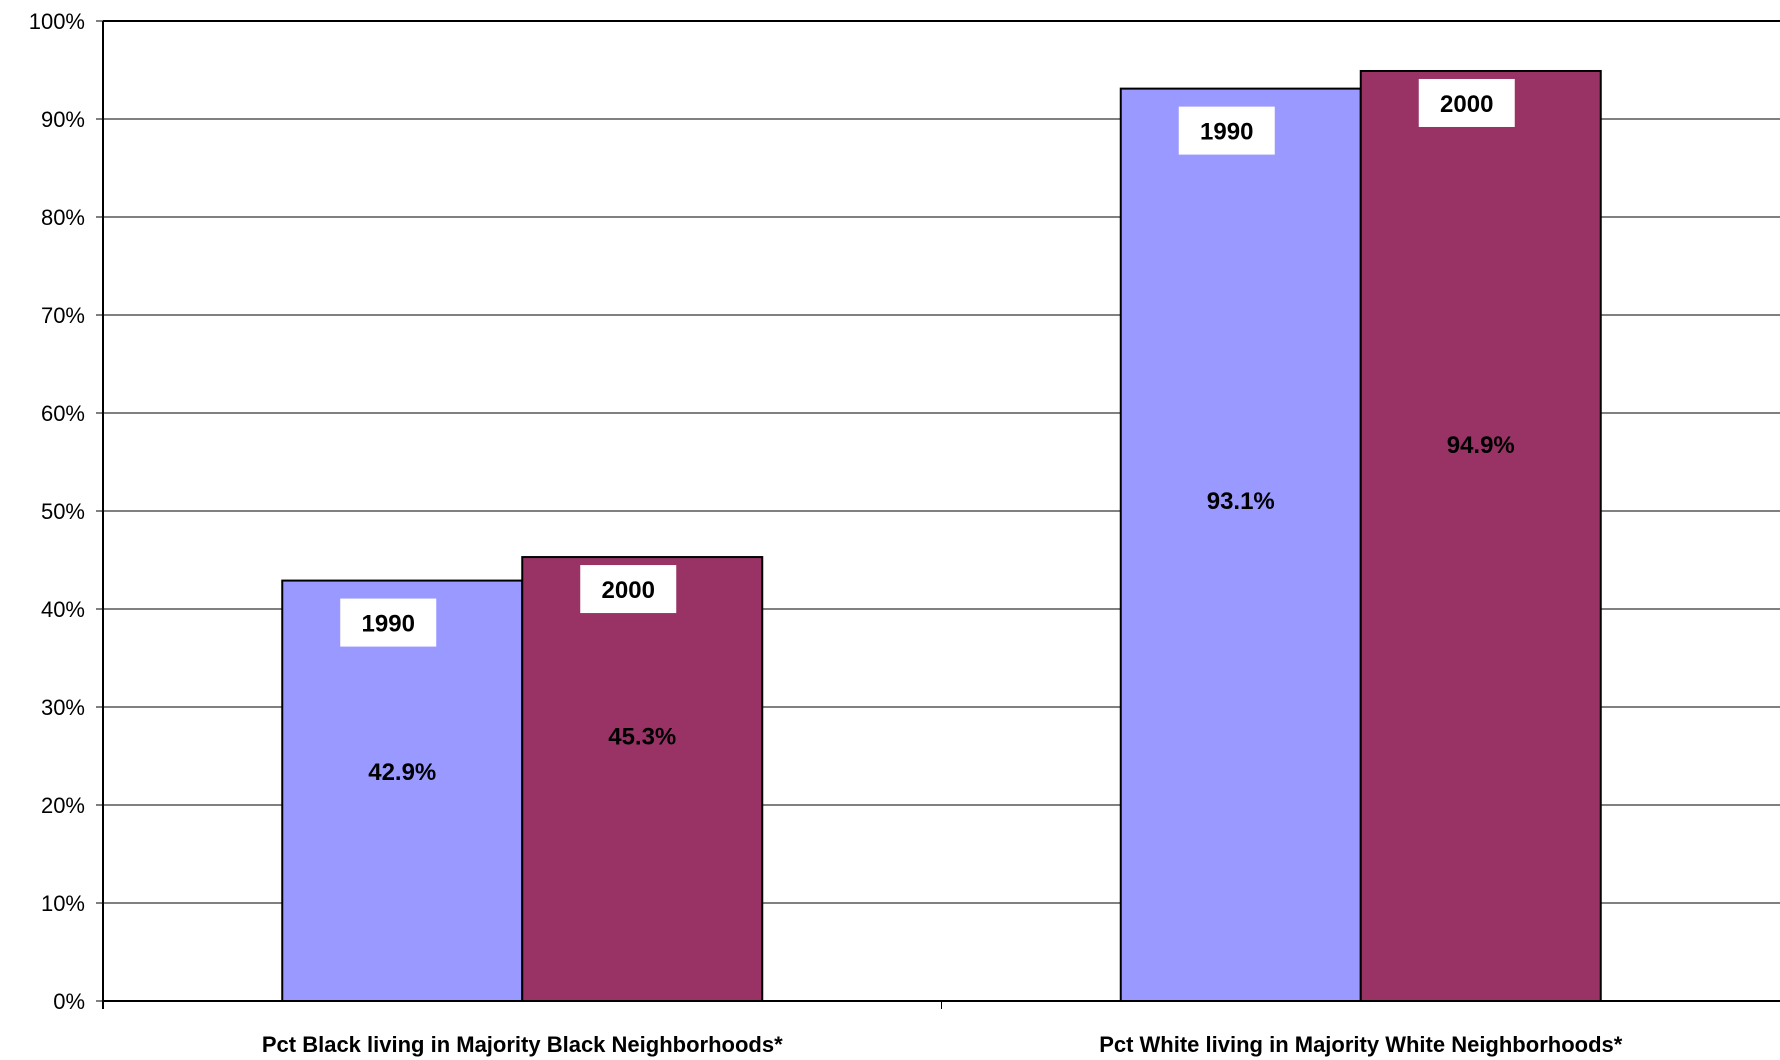  What do you see at coordinates (57, 21) in the screenshot?
I see `y-tick-label: 100%` at bounding box center [57, 21].